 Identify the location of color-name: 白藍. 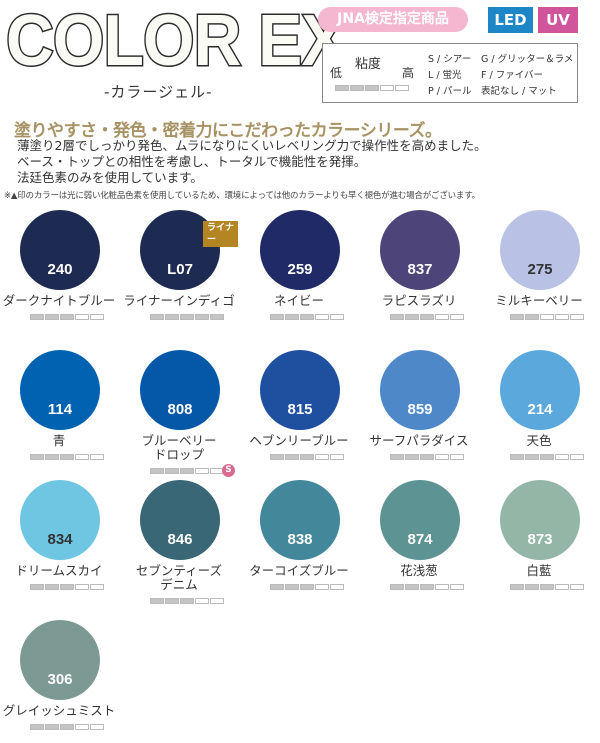
(535, 571).